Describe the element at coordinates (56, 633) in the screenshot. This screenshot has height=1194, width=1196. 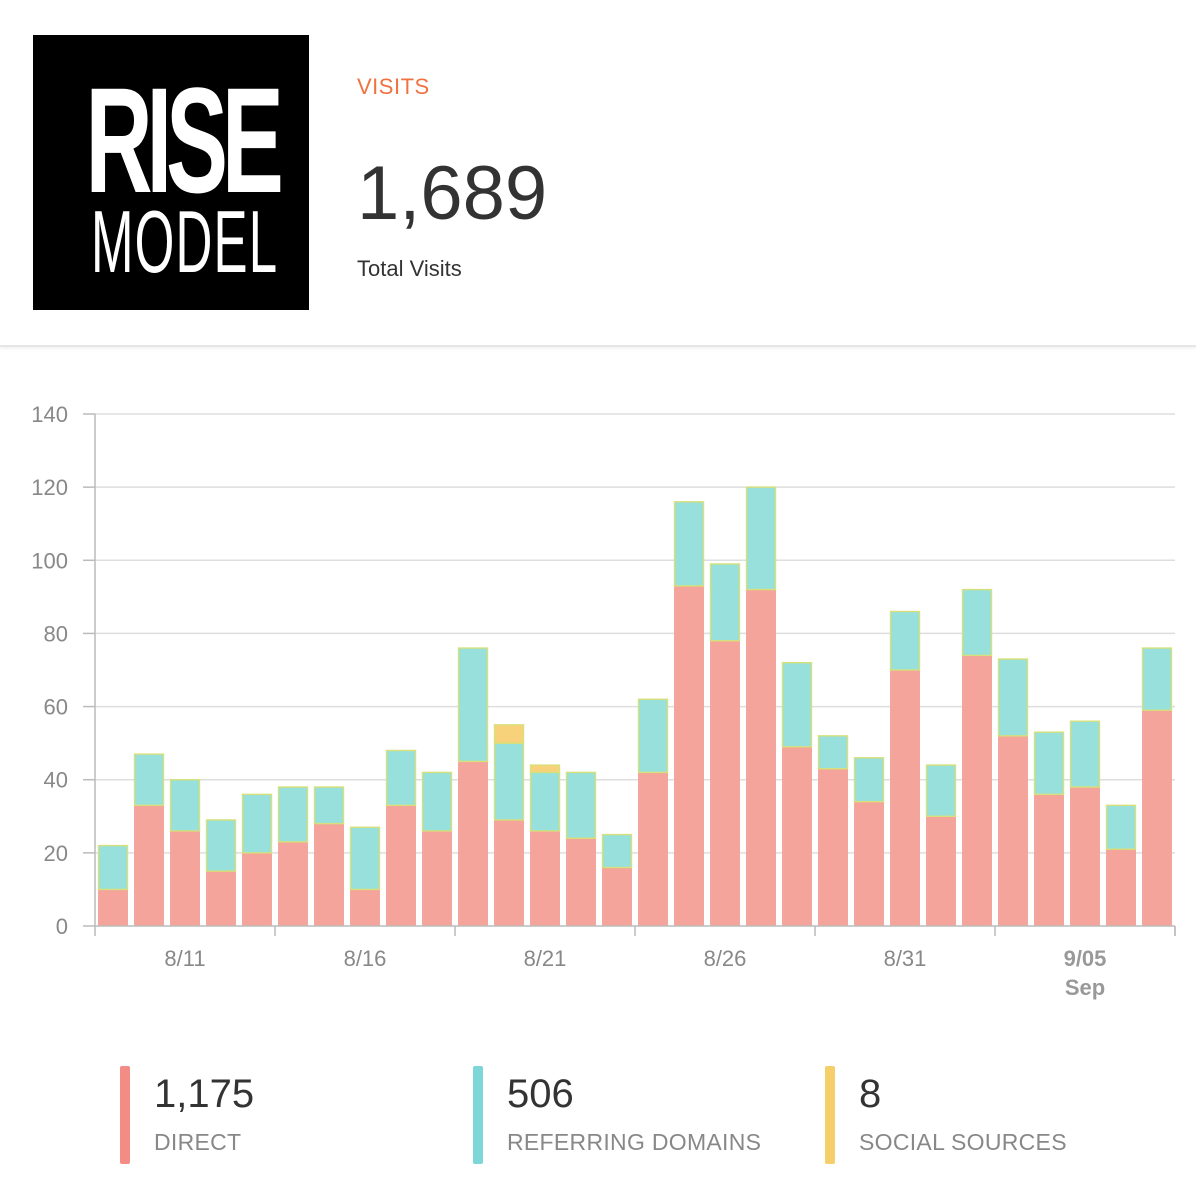
I see `y-tick-label: 80` at that location.